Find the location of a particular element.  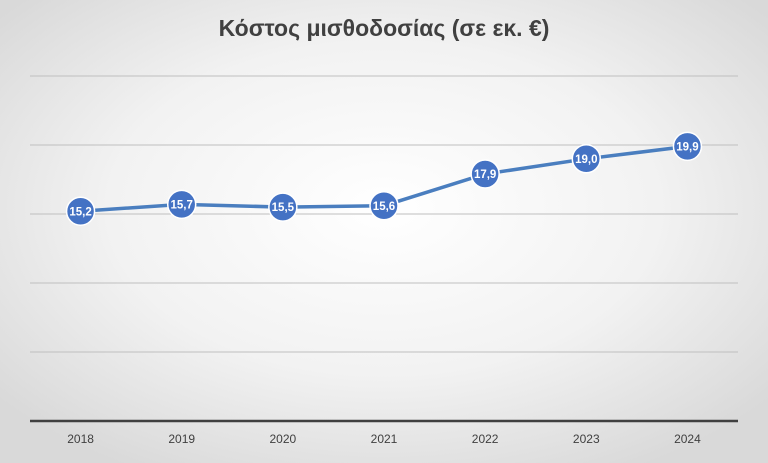

x-tick-label: 2019 is located at coordinates (181, 439).